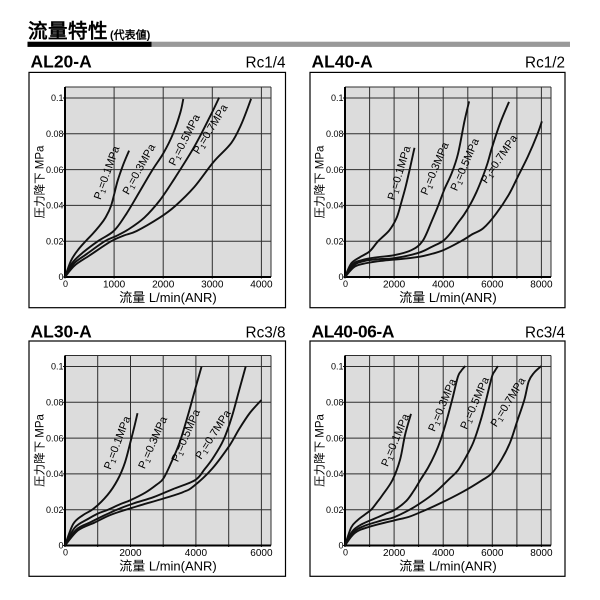 The height and width of the screenshot is (600, 600). What do you see at coordinates (114, 285) in the screenshot?
I see `svg-text: 1000` at bounding box center [114, 285].